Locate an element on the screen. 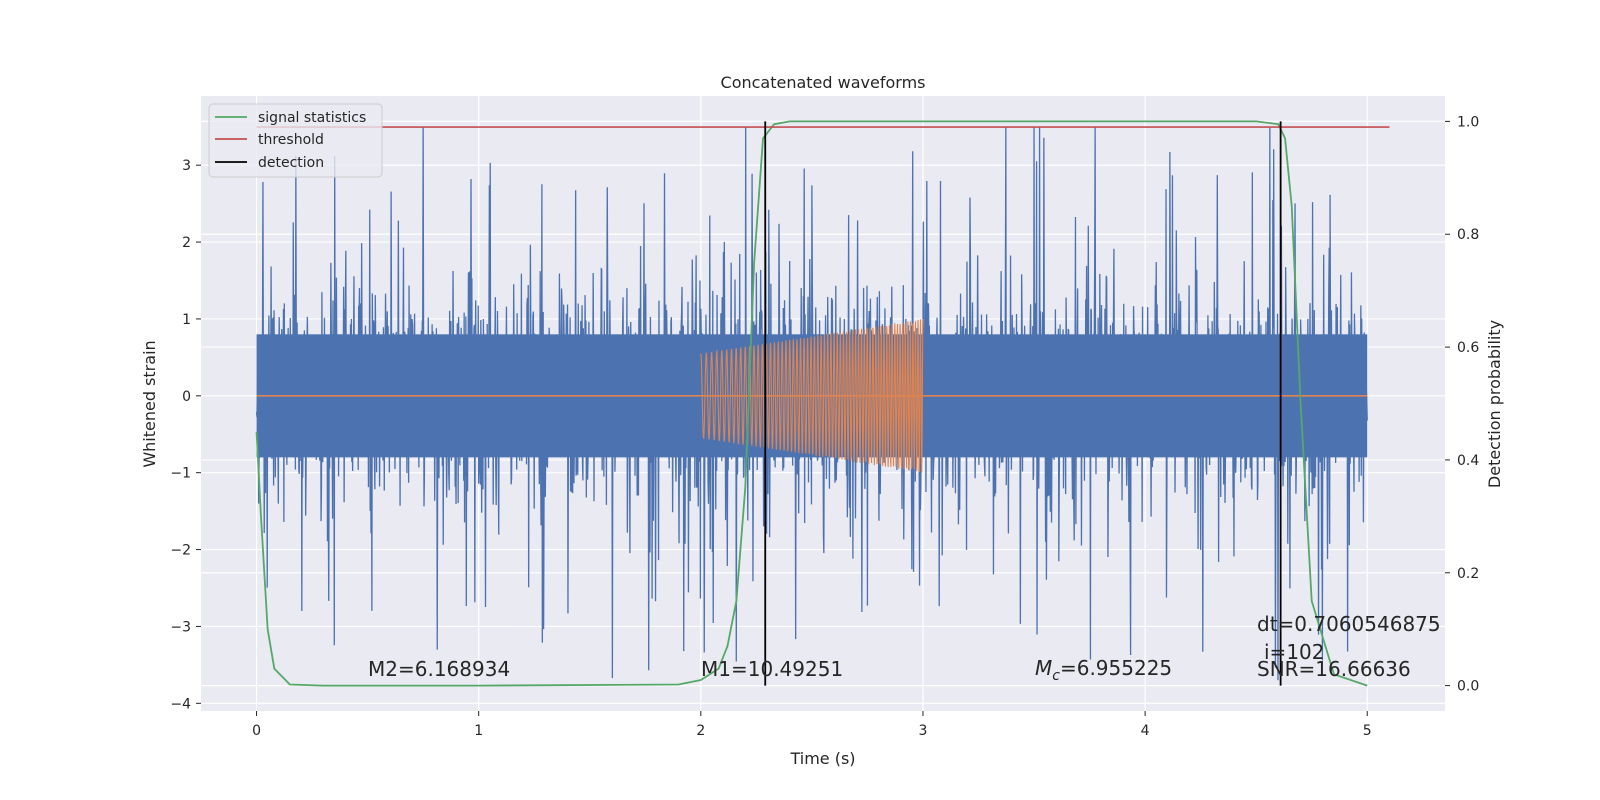 This screenshot has width=1600, height=800. x-tick-label-0: 0 is located at coordinates (256, 731).